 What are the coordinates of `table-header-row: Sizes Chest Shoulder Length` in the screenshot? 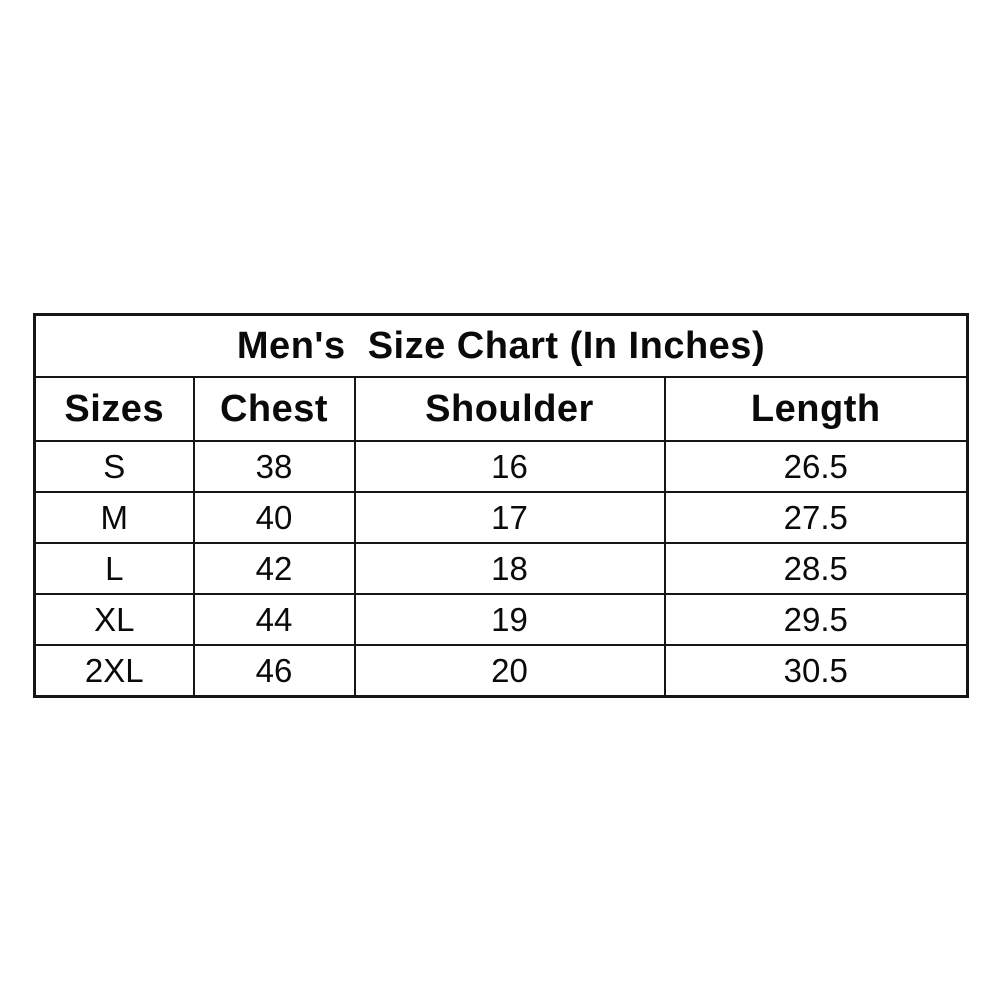 It's located at (501, 409).